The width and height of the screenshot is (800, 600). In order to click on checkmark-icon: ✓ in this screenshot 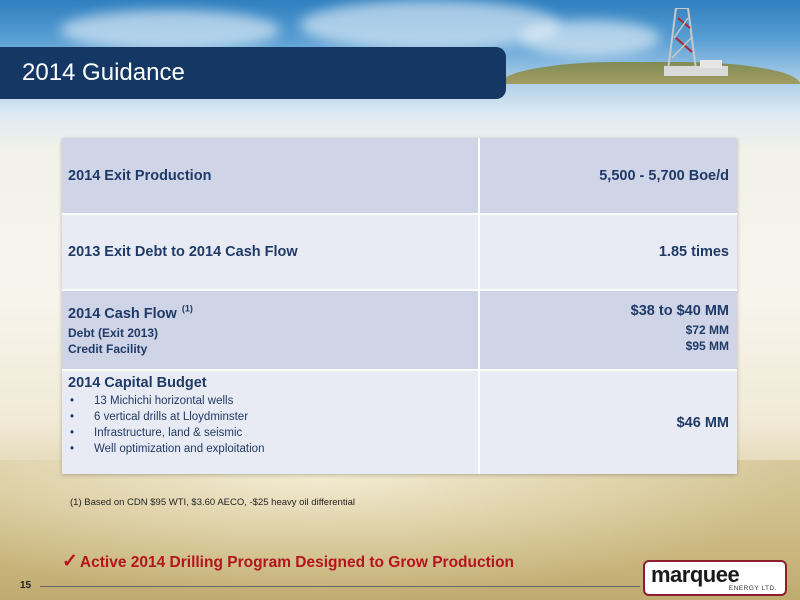, I will do `click(70, 561)`.